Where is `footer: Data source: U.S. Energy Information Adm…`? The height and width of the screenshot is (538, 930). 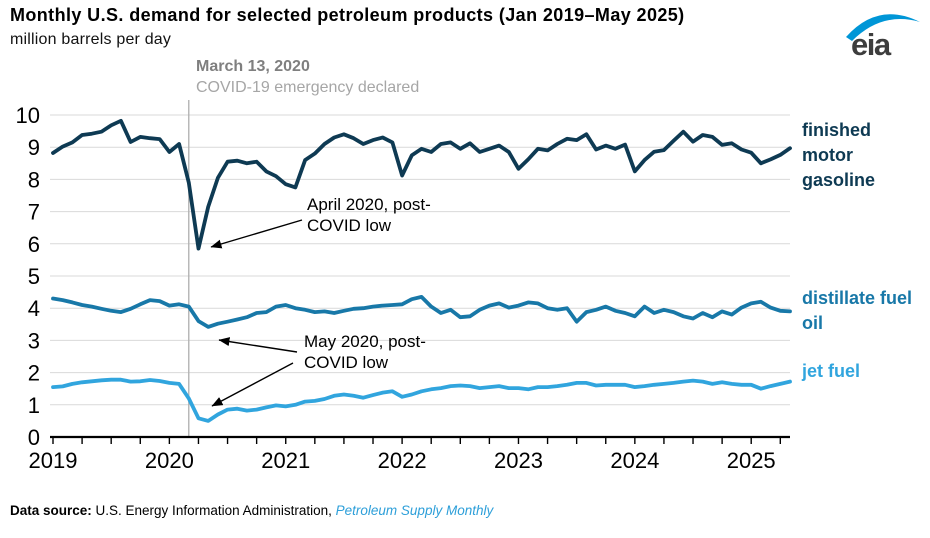
footer: Data source: U.S. Energy Information Adm… is located at coordinates (251, 510).